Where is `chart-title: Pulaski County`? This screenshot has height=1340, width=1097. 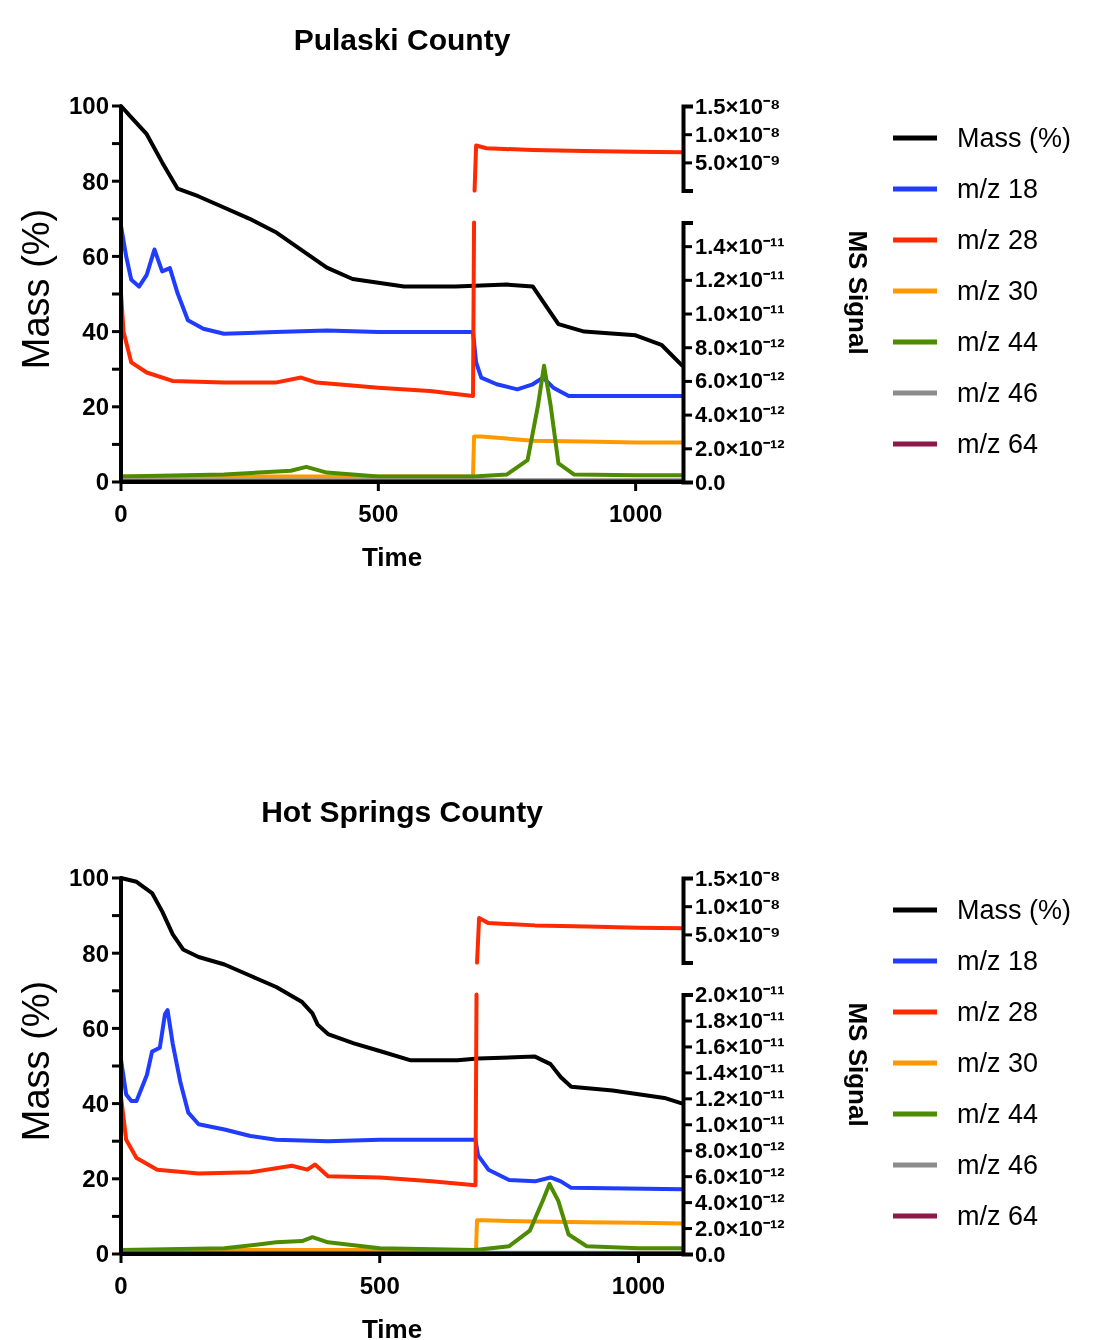
chart-title: Pulaski County is located at coordinates (402, 39).